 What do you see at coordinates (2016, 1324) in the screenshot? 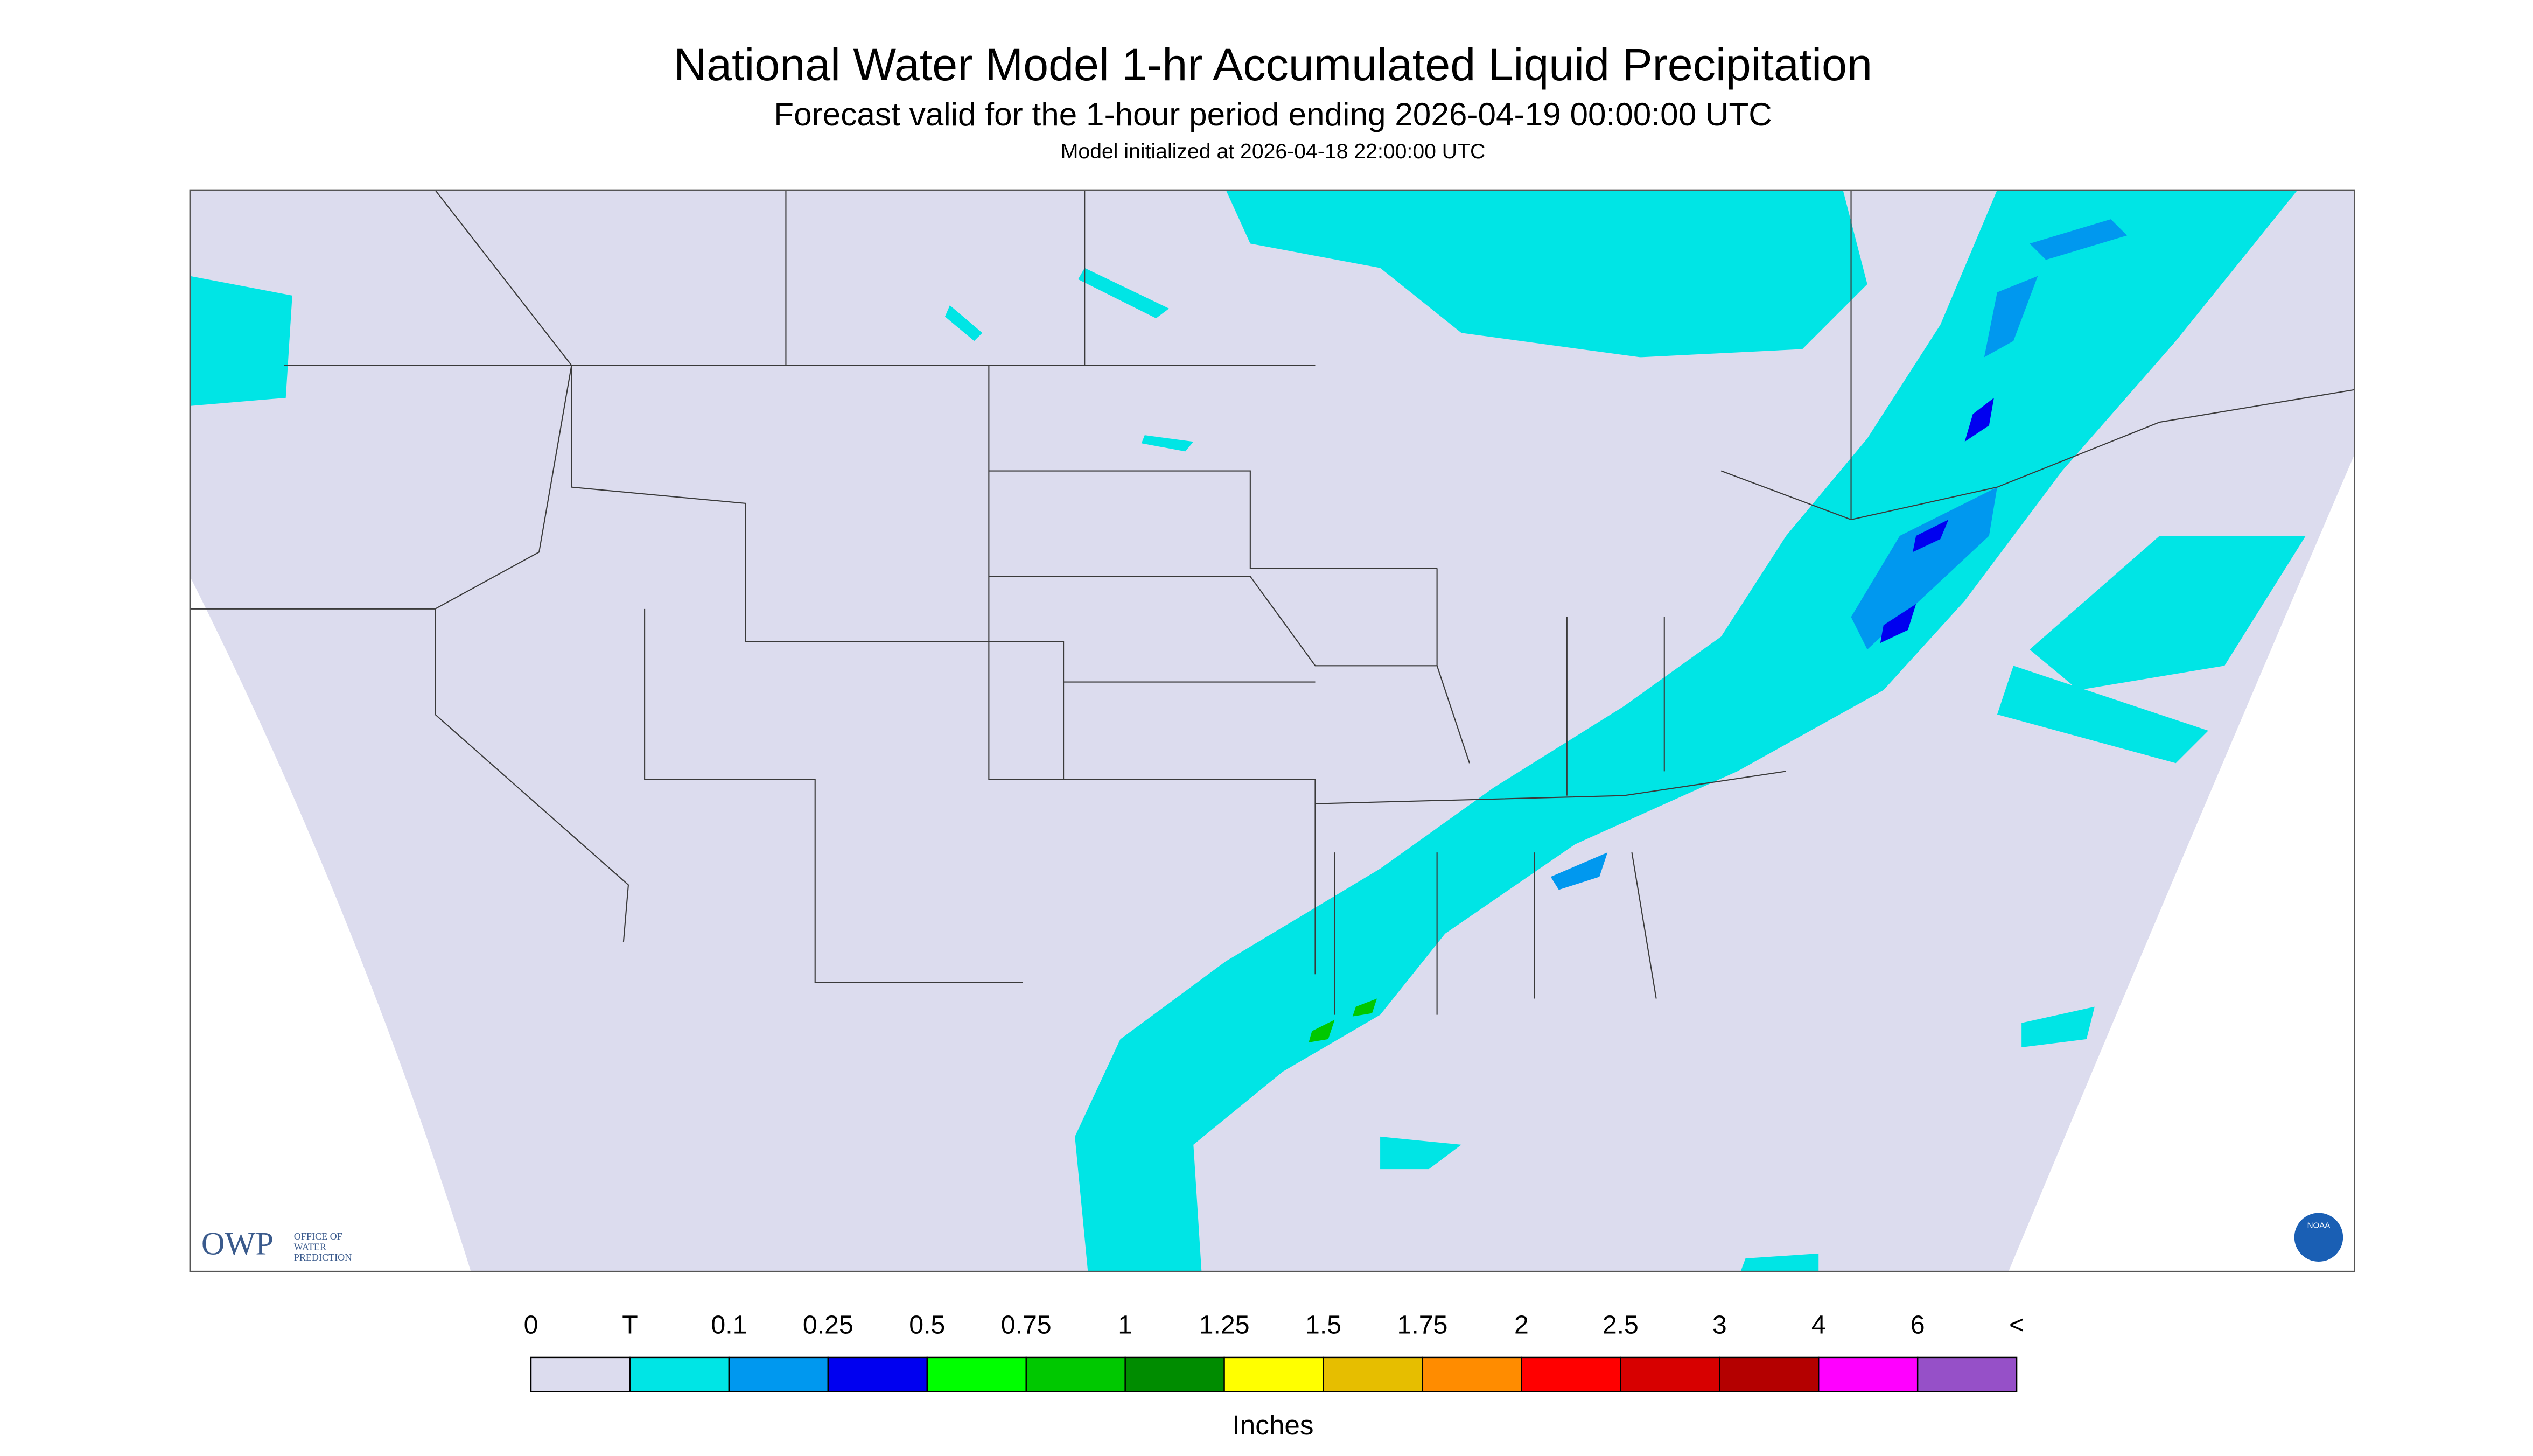
I see `legend-label: <` at bounding box center [2016, 1324].